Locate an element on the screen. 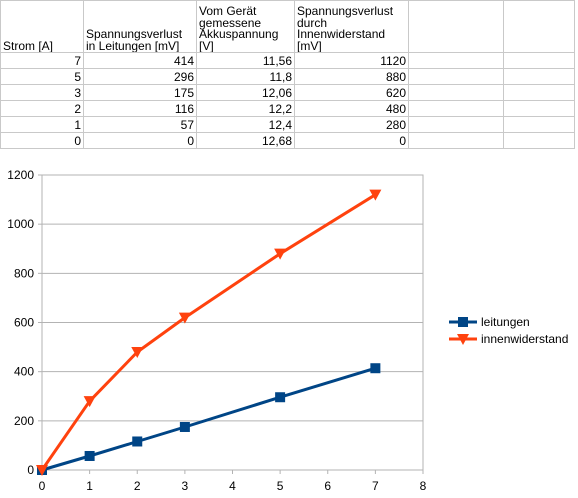 The image size is (578, 498). table-cell: 1 is located at coordinates (42, 124).